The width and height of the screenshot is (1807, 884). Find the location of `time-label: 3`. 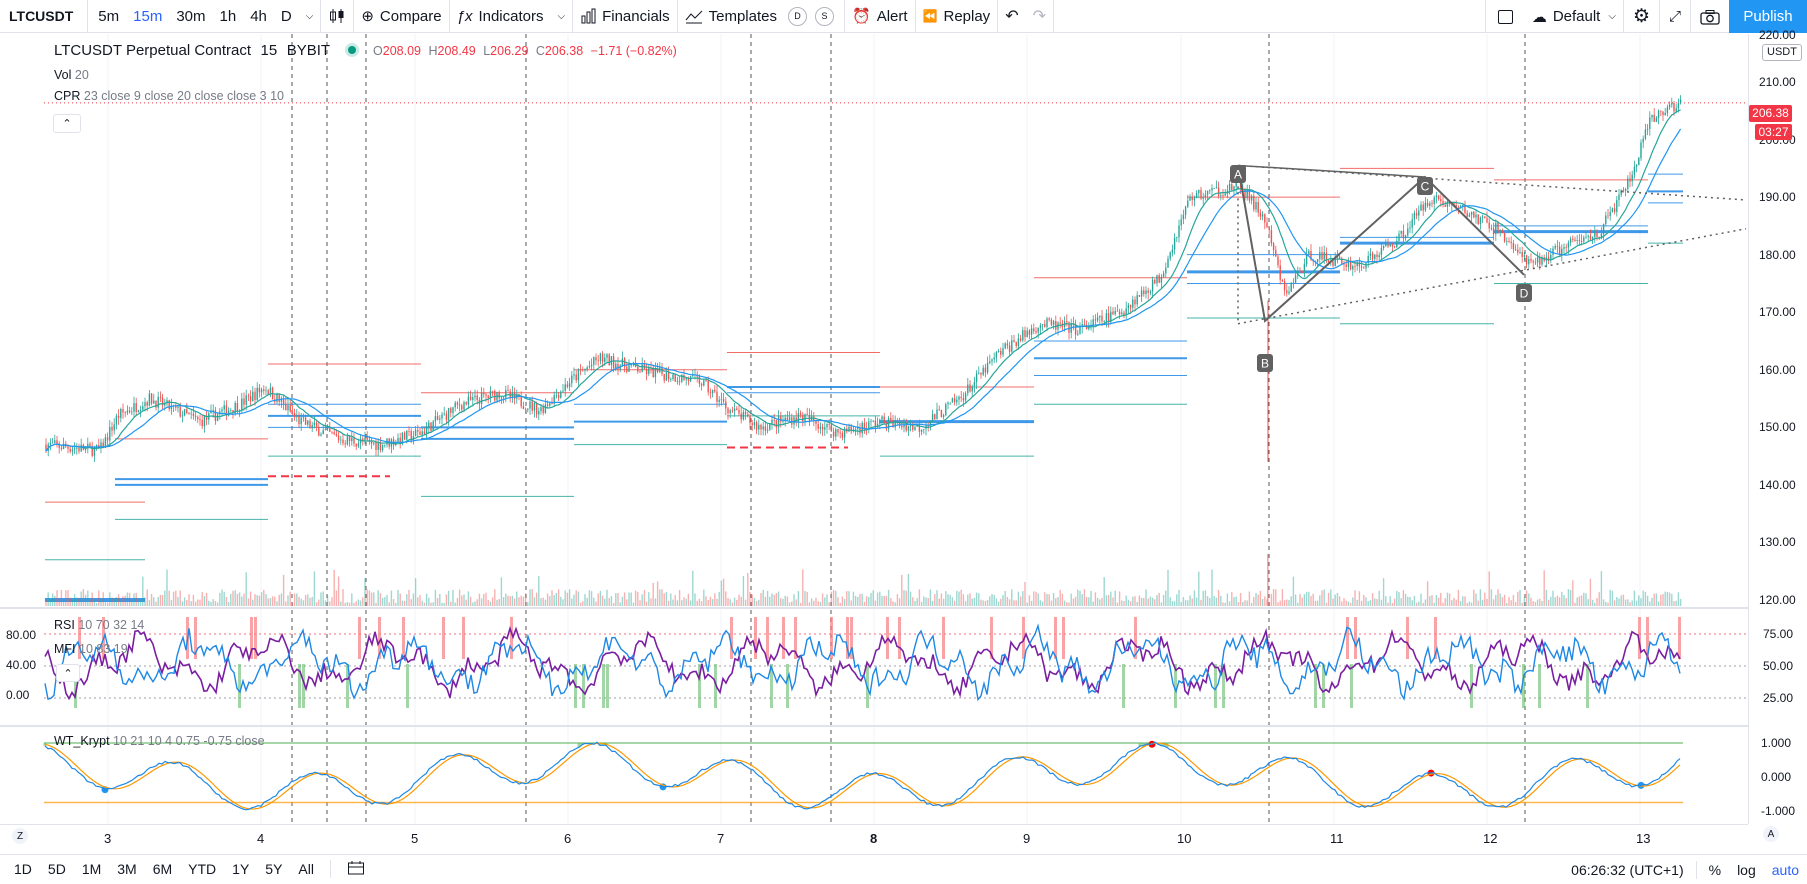

time-label: 3 is located at coordinates (108, 838).